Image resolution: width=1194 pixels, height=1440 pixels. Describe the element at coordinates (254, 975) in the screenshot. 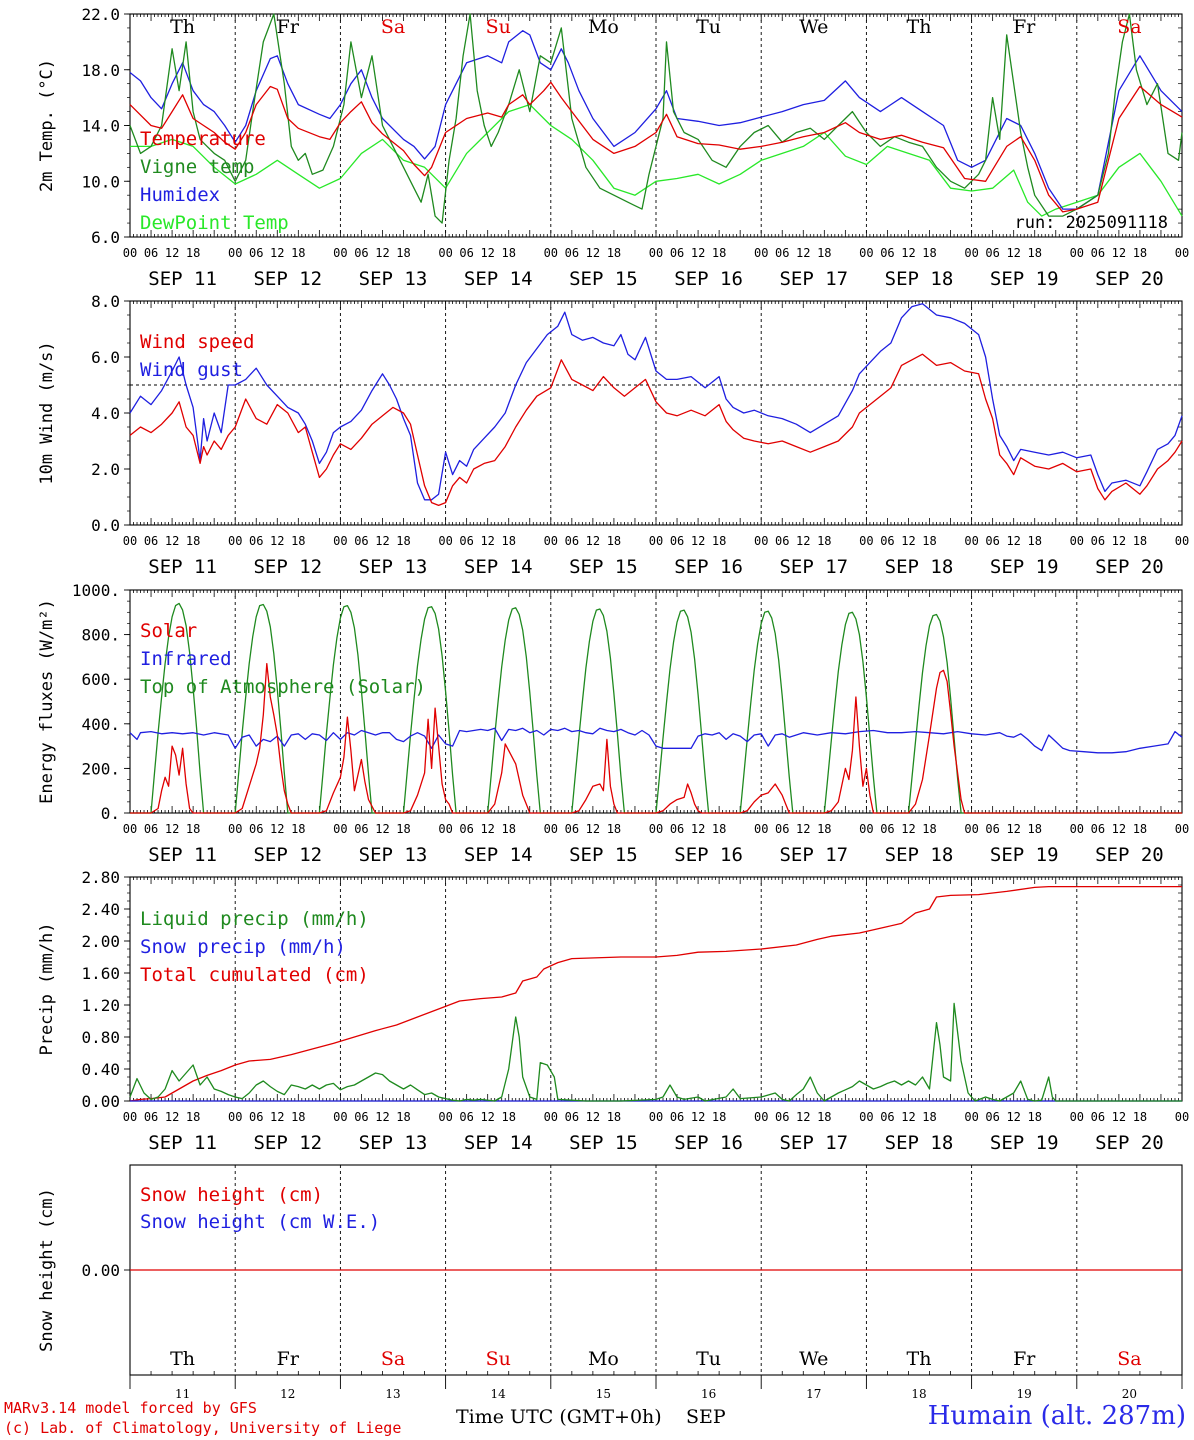

I see `legend-entry: Total cumulated (cm)` at that location.